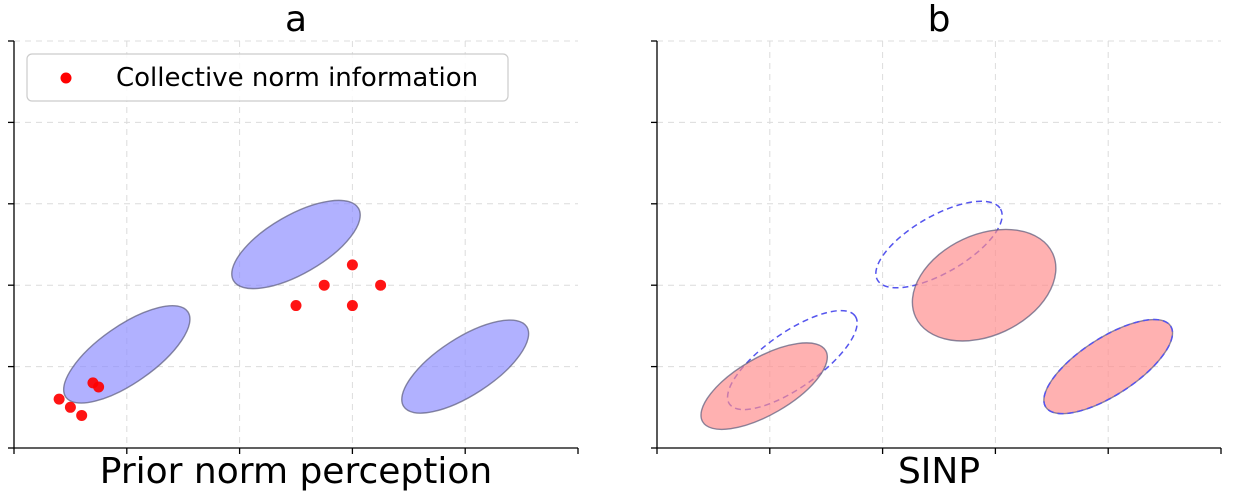  I want to click on panel-title: b, so click(939, 20).